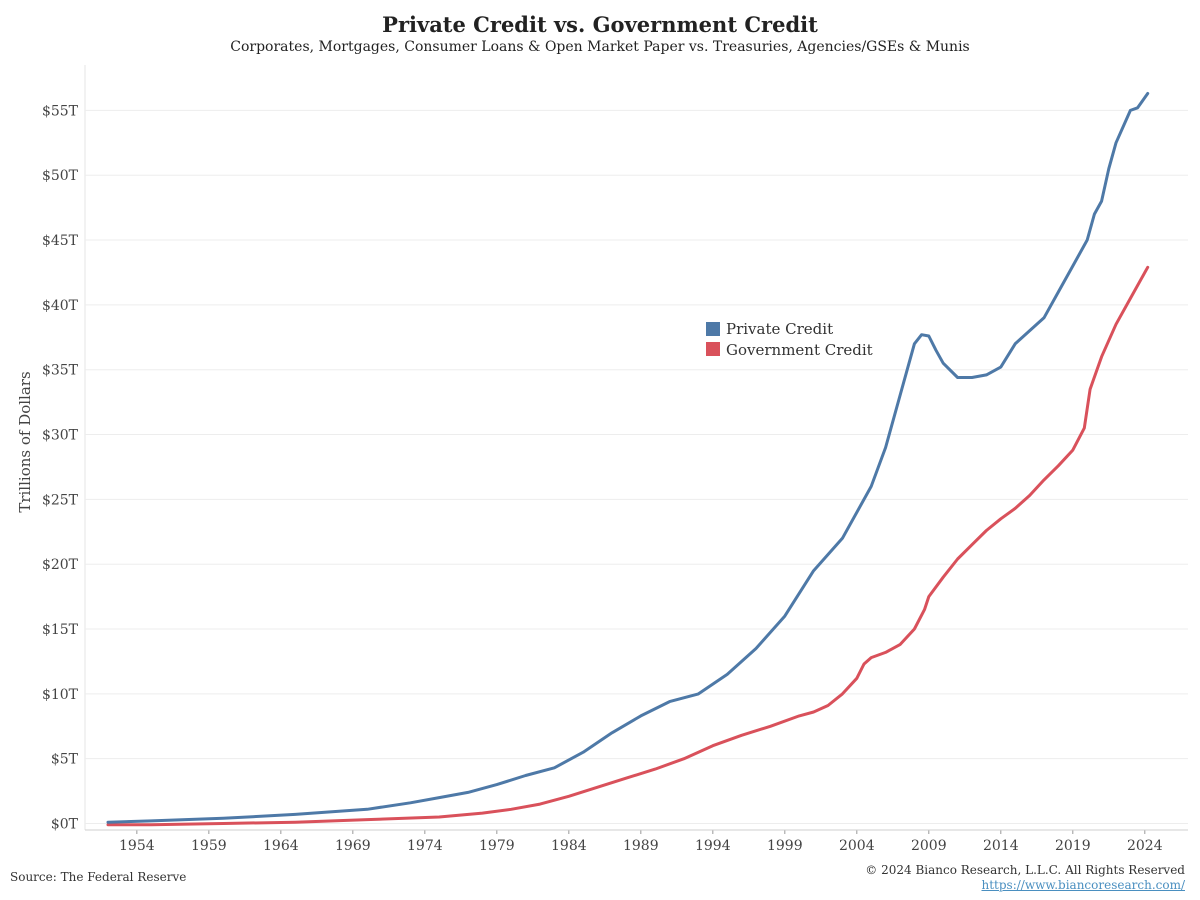 The width and height of the screenshot is (1200, 900). What do you see at coordinates (789, 339) in the screenshot?
I see `legend: Private Credit Government Credit` at bounding box center [789, 339].